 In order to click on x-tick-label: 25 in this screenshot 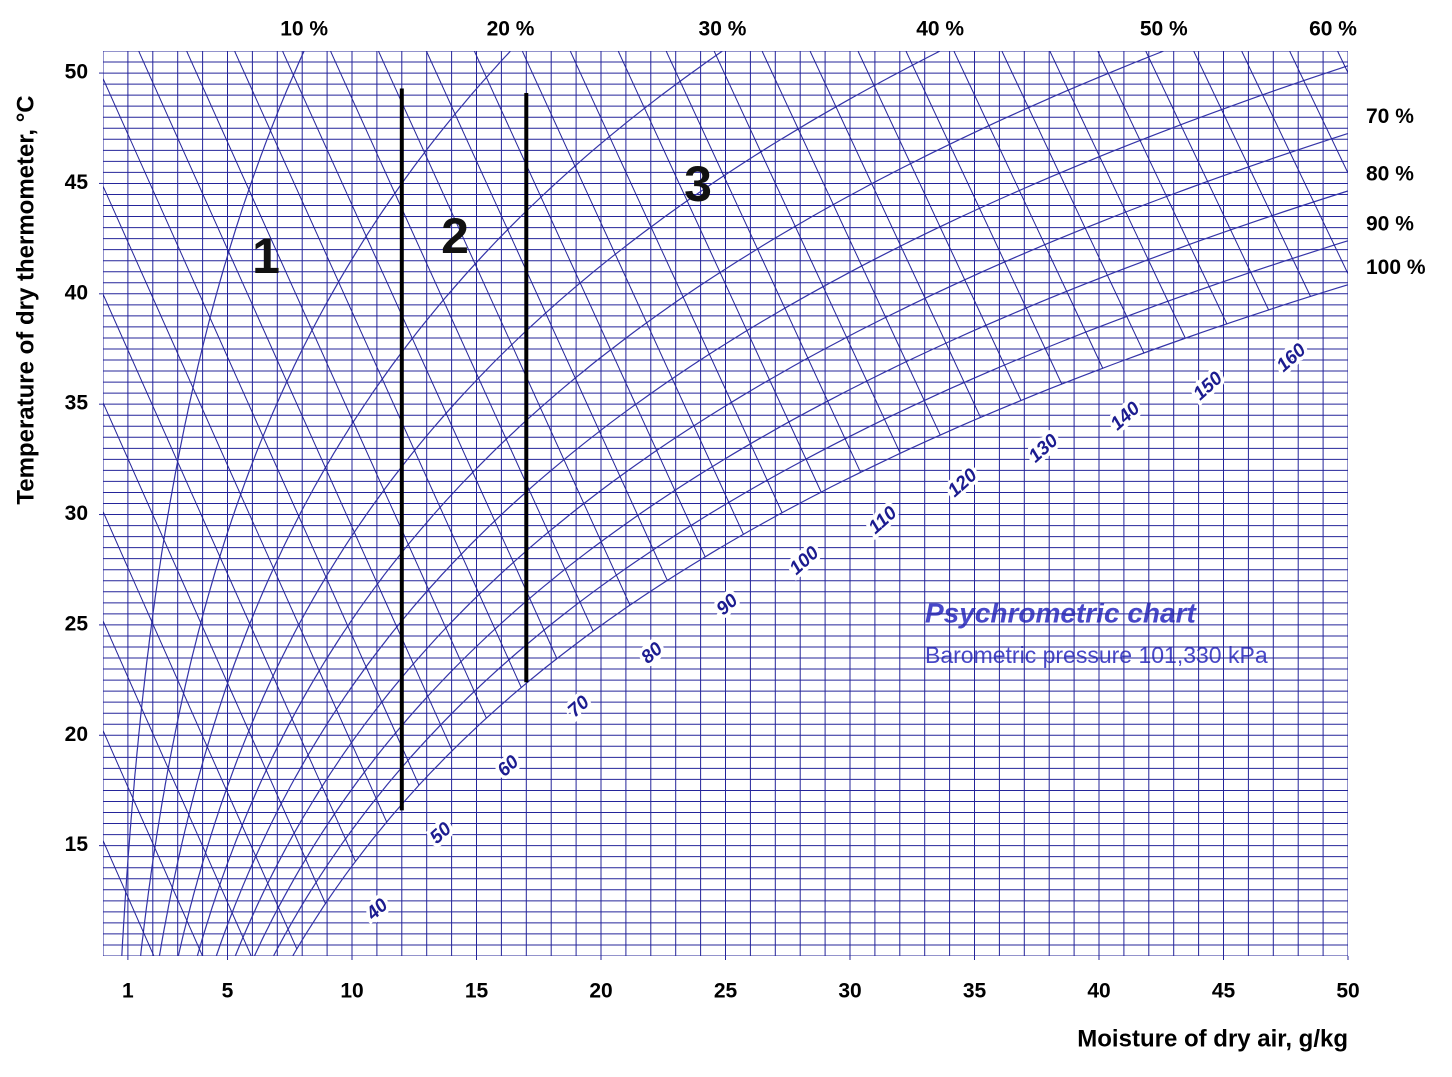, I will do `click(726, 991)`.